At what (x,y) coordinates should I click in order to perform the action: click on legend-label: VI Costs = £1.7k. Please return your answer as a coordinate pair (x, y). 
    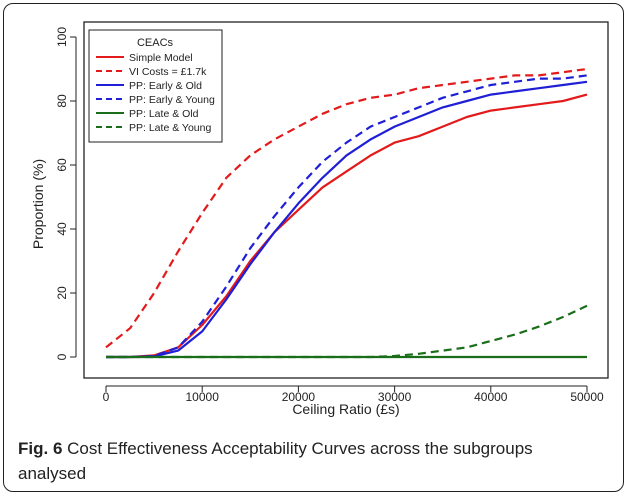
    Looking at the image, I should click on (168, 72).